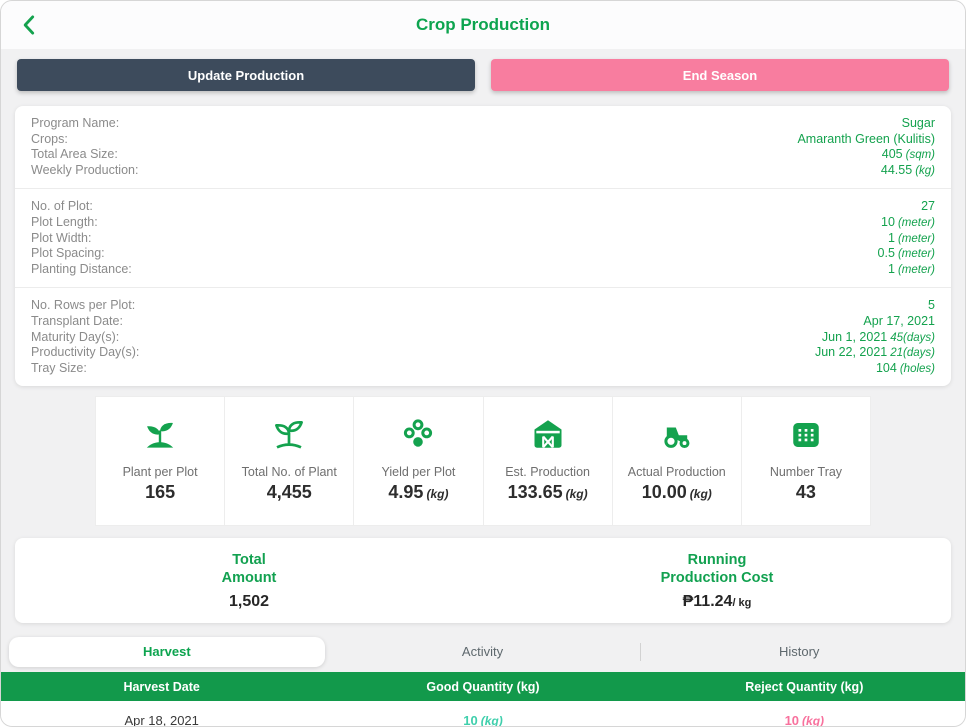 This screenshot has width=966, height=727. What do you see at coordinates (799, 652) in the screenshot?
I see `tab-history: History` at bounding box center [799, 652].